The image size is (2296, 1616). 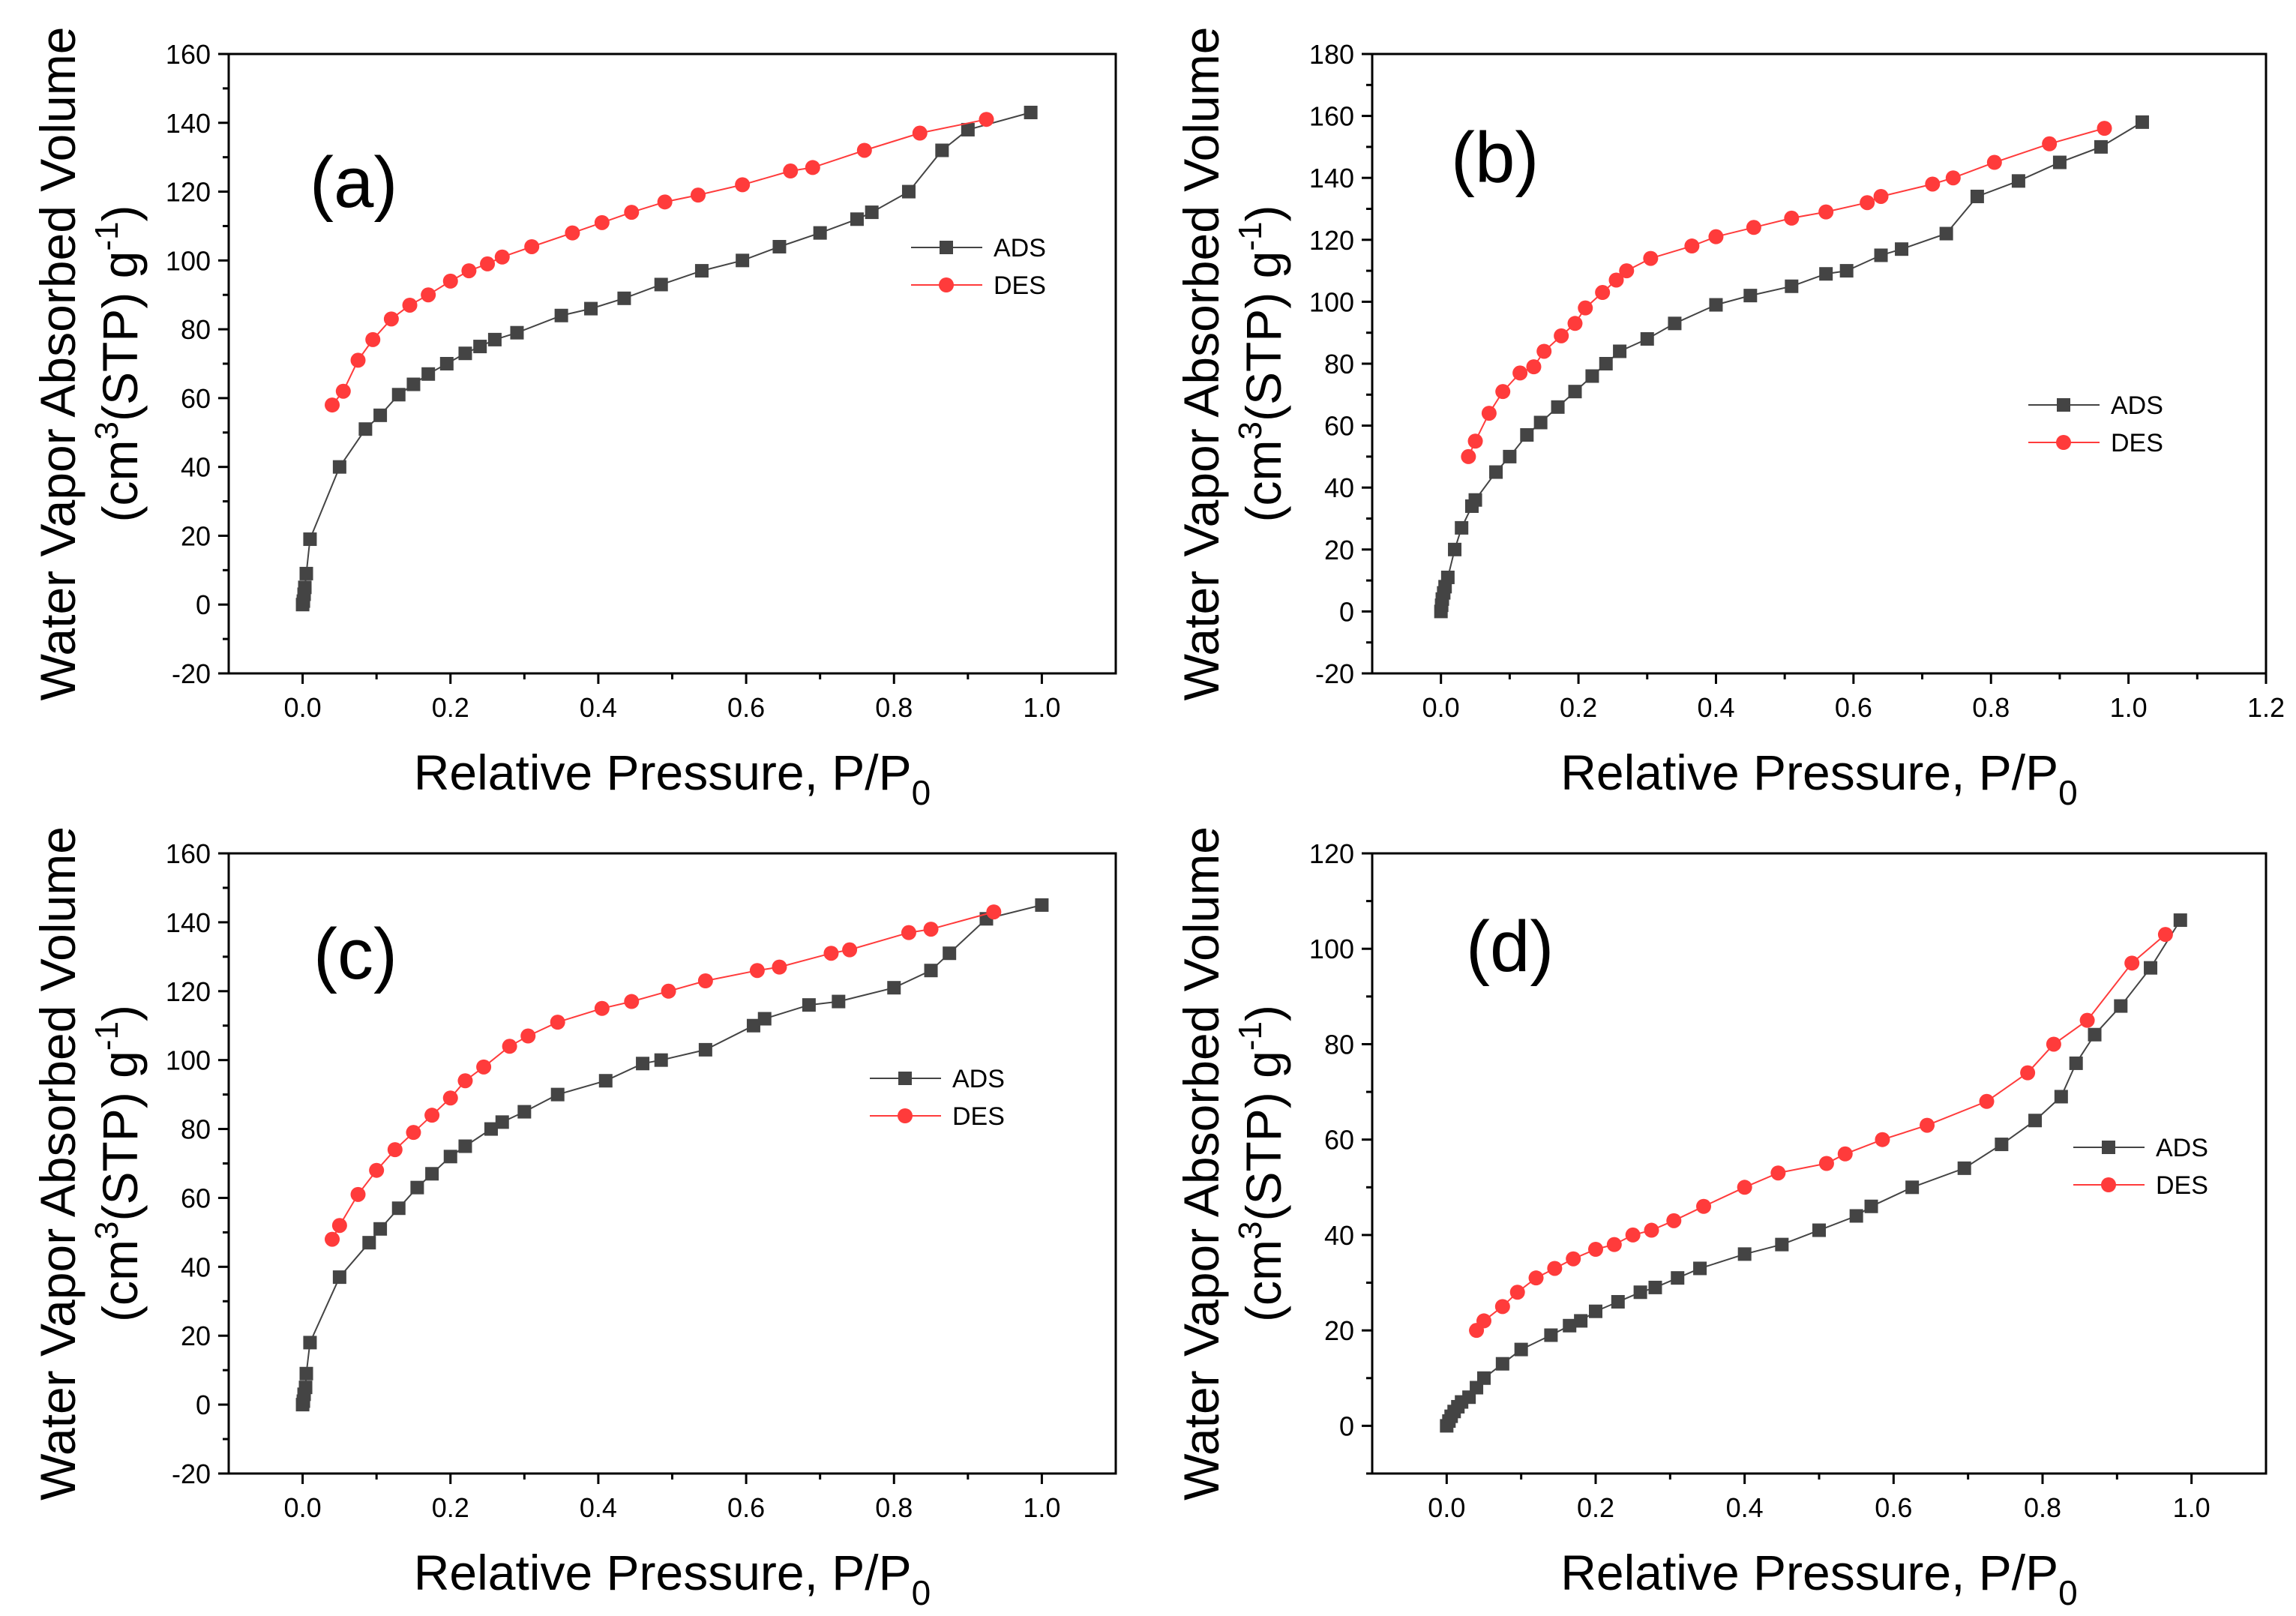 What do you see at coordinates (120, 1136) in the screenshot?
I see `y-axis-title-unit-mid: (STP) g` at bounding box center [120, 1136].